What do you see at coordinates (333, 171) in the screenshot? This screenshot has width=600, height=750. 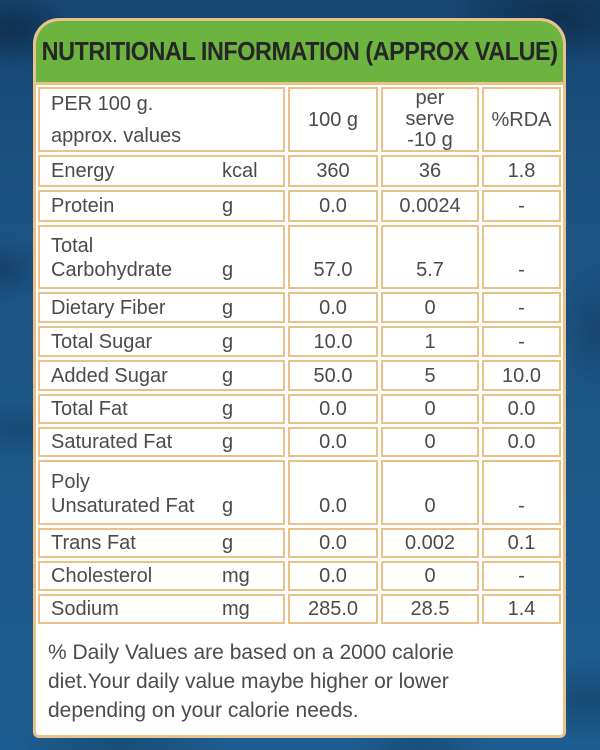 I see `value-per-100g: 360` at bounding box center [333, 171].